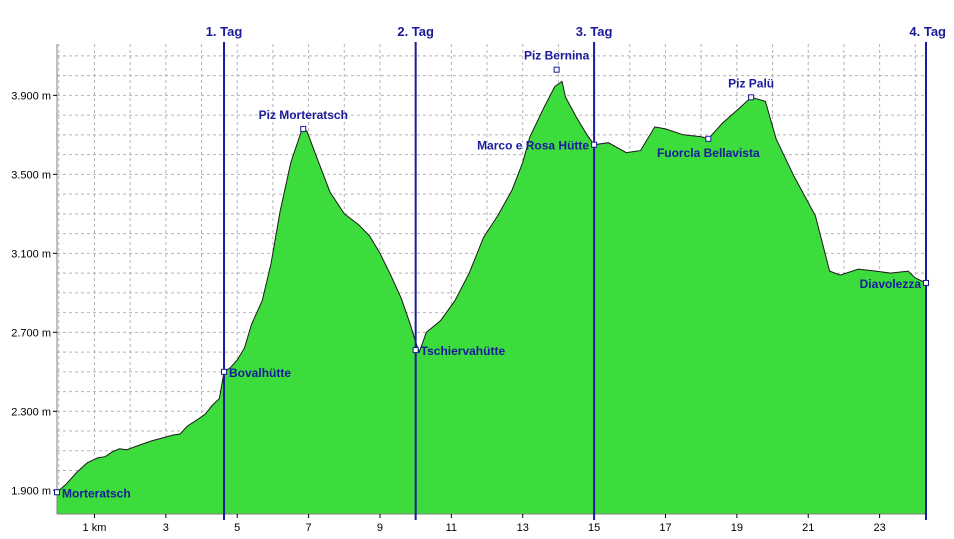  I want to click on y-tick-label: 3.500 m, so click(31, 175).